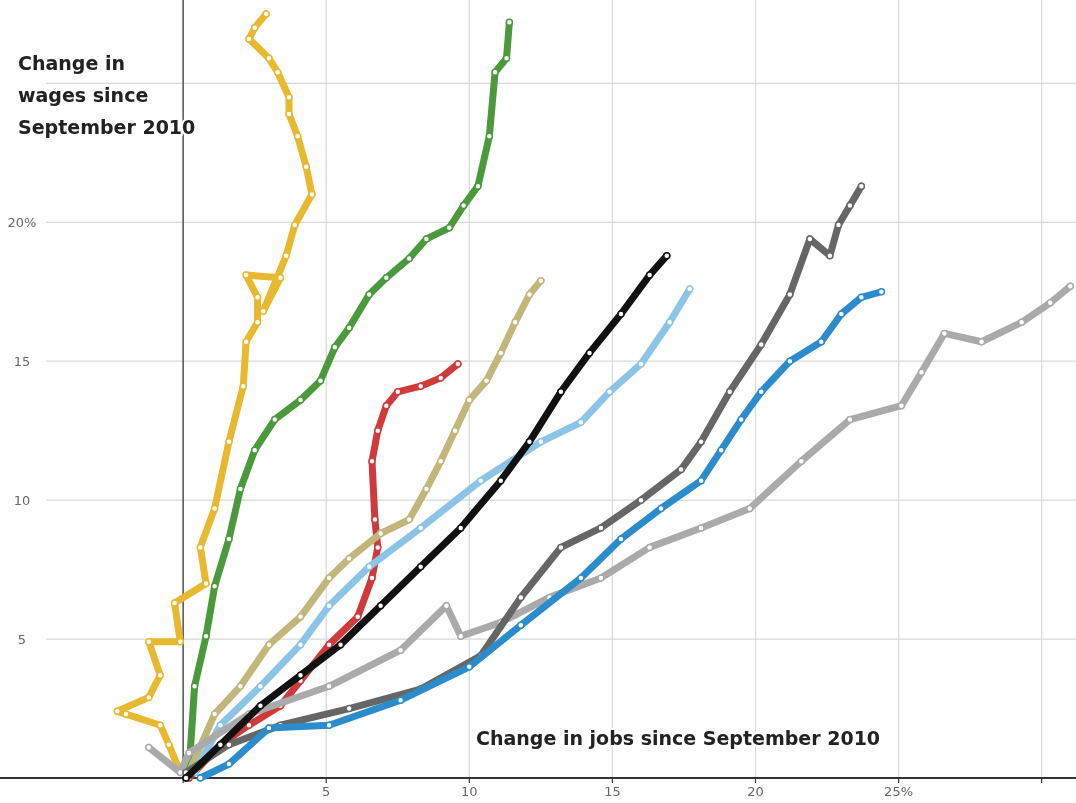 The image size is (1076, 803). What do you see at coordinates (22, 639) in the screenshot?
I see `y-tick-label: 5` at bounding box center [22, 639].